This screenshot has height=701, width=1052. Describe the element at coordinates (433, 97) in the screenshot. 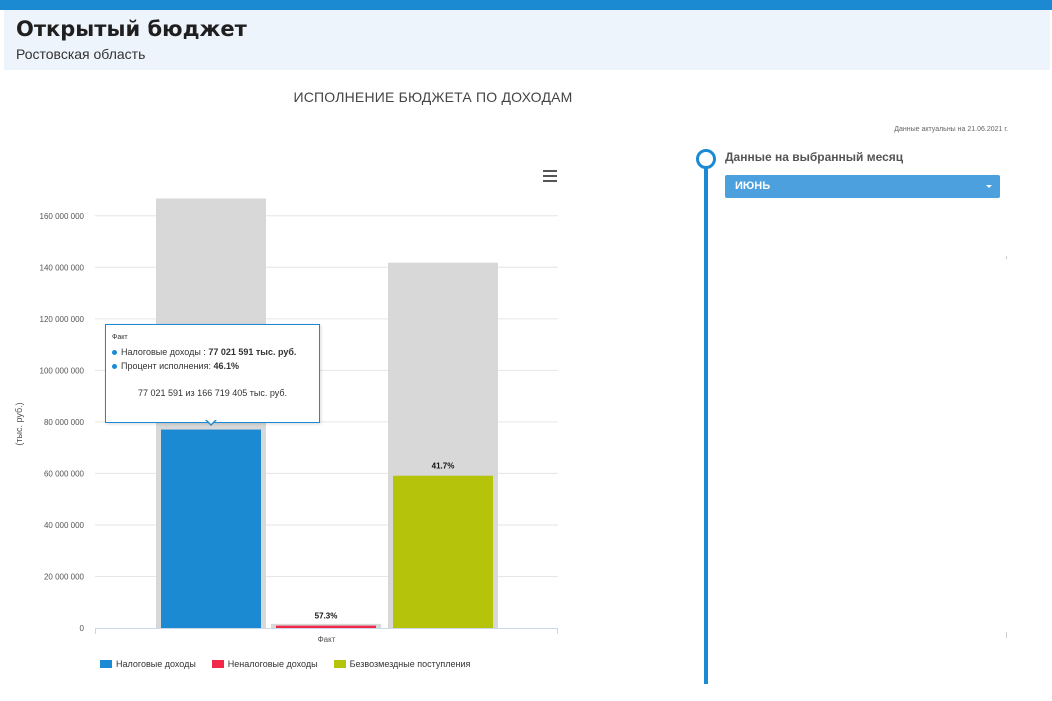

I see `chart-title: ИСПОЛНЕНИЕ БЮДЖЕТА ПО ДОХОДАМ` at that location.